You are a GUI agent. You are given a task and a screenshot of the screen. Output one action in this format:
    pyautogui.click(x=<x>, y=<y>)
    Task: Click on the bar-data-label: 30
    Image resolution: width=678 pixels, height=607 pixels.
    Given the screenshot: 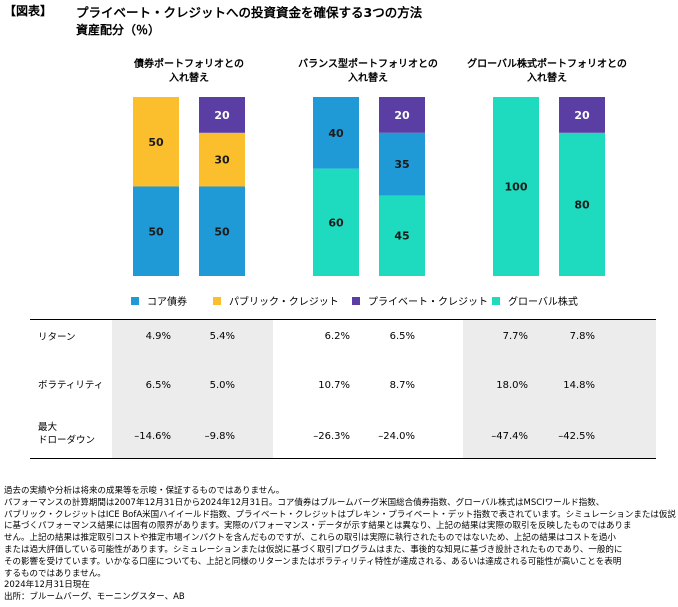 What is the action you would take?
    pyautogui.click(x=222, y=160)
    